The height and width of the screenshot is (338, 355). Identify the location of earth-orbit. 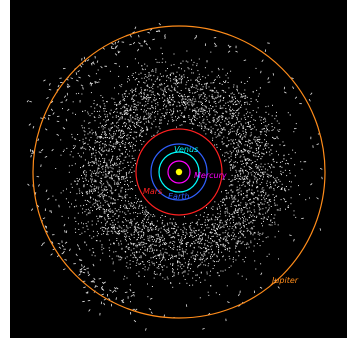
(179, 172).